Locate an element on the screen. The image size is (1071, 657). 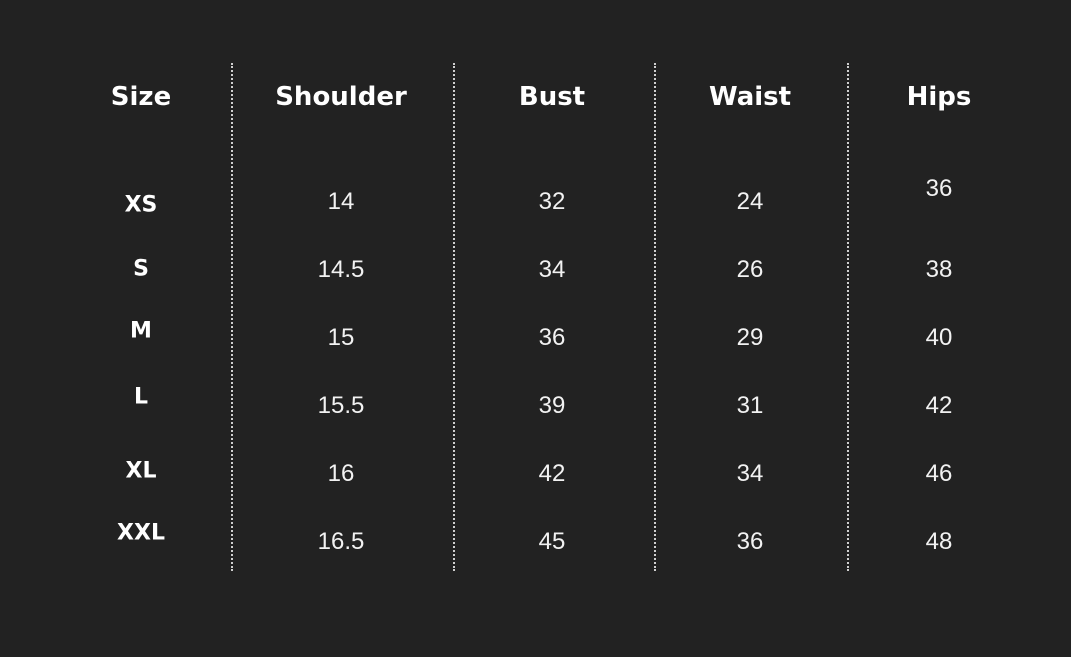
table-cell-hips: 46 is located at coordinates (939, 473).